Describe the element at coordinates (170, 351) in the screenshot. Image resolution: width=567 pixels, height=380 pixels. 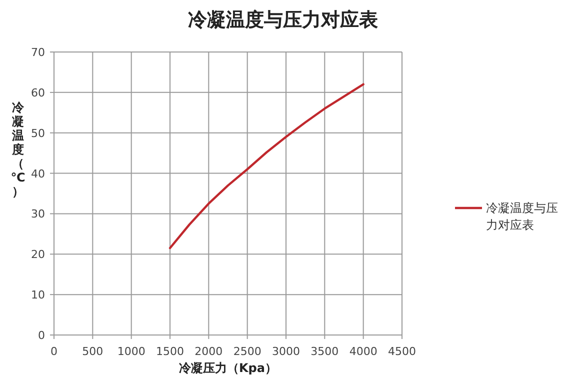
I see `x-tick-label: 1500` at that location.